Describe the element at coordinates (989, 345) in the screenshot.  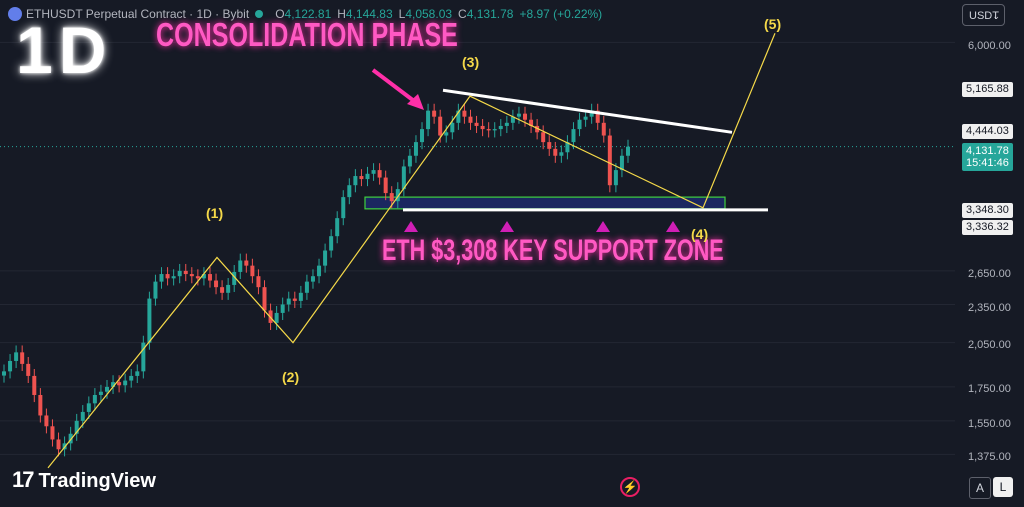
I see `axis-tick: 2,050.00` at that location.